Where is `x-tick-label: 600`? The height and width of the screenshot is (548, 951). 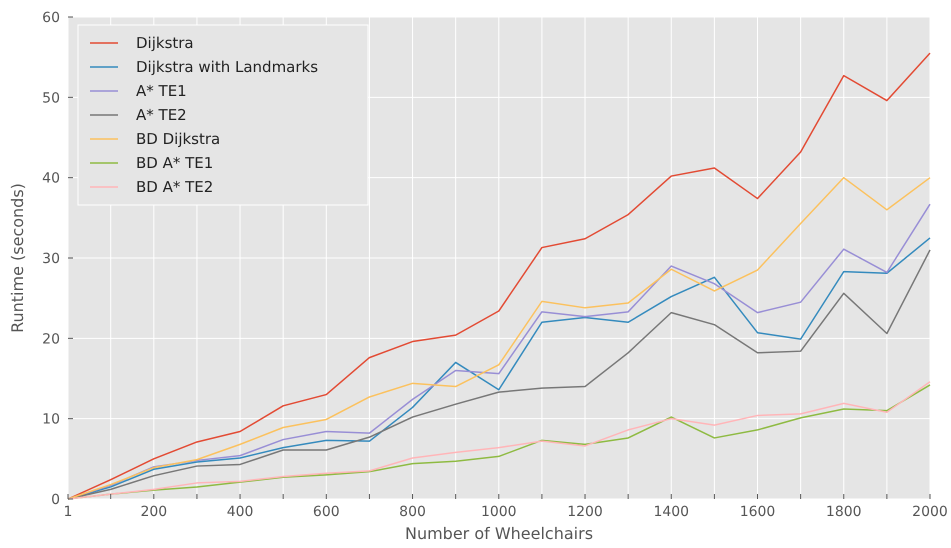 x-tick-label: 600 is located at coordinates (326, 512).